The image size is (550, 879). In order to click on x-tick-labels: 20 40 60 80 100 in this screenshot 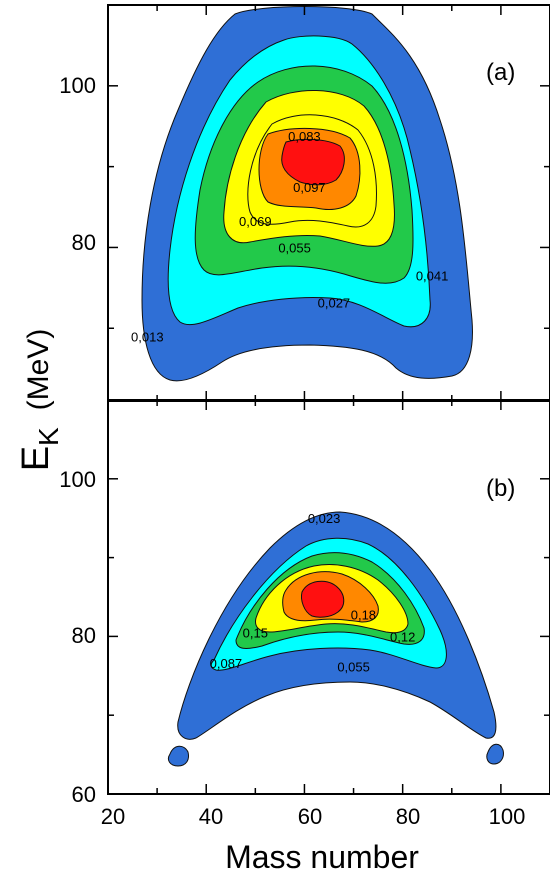, I will do `click(313, 816)`.